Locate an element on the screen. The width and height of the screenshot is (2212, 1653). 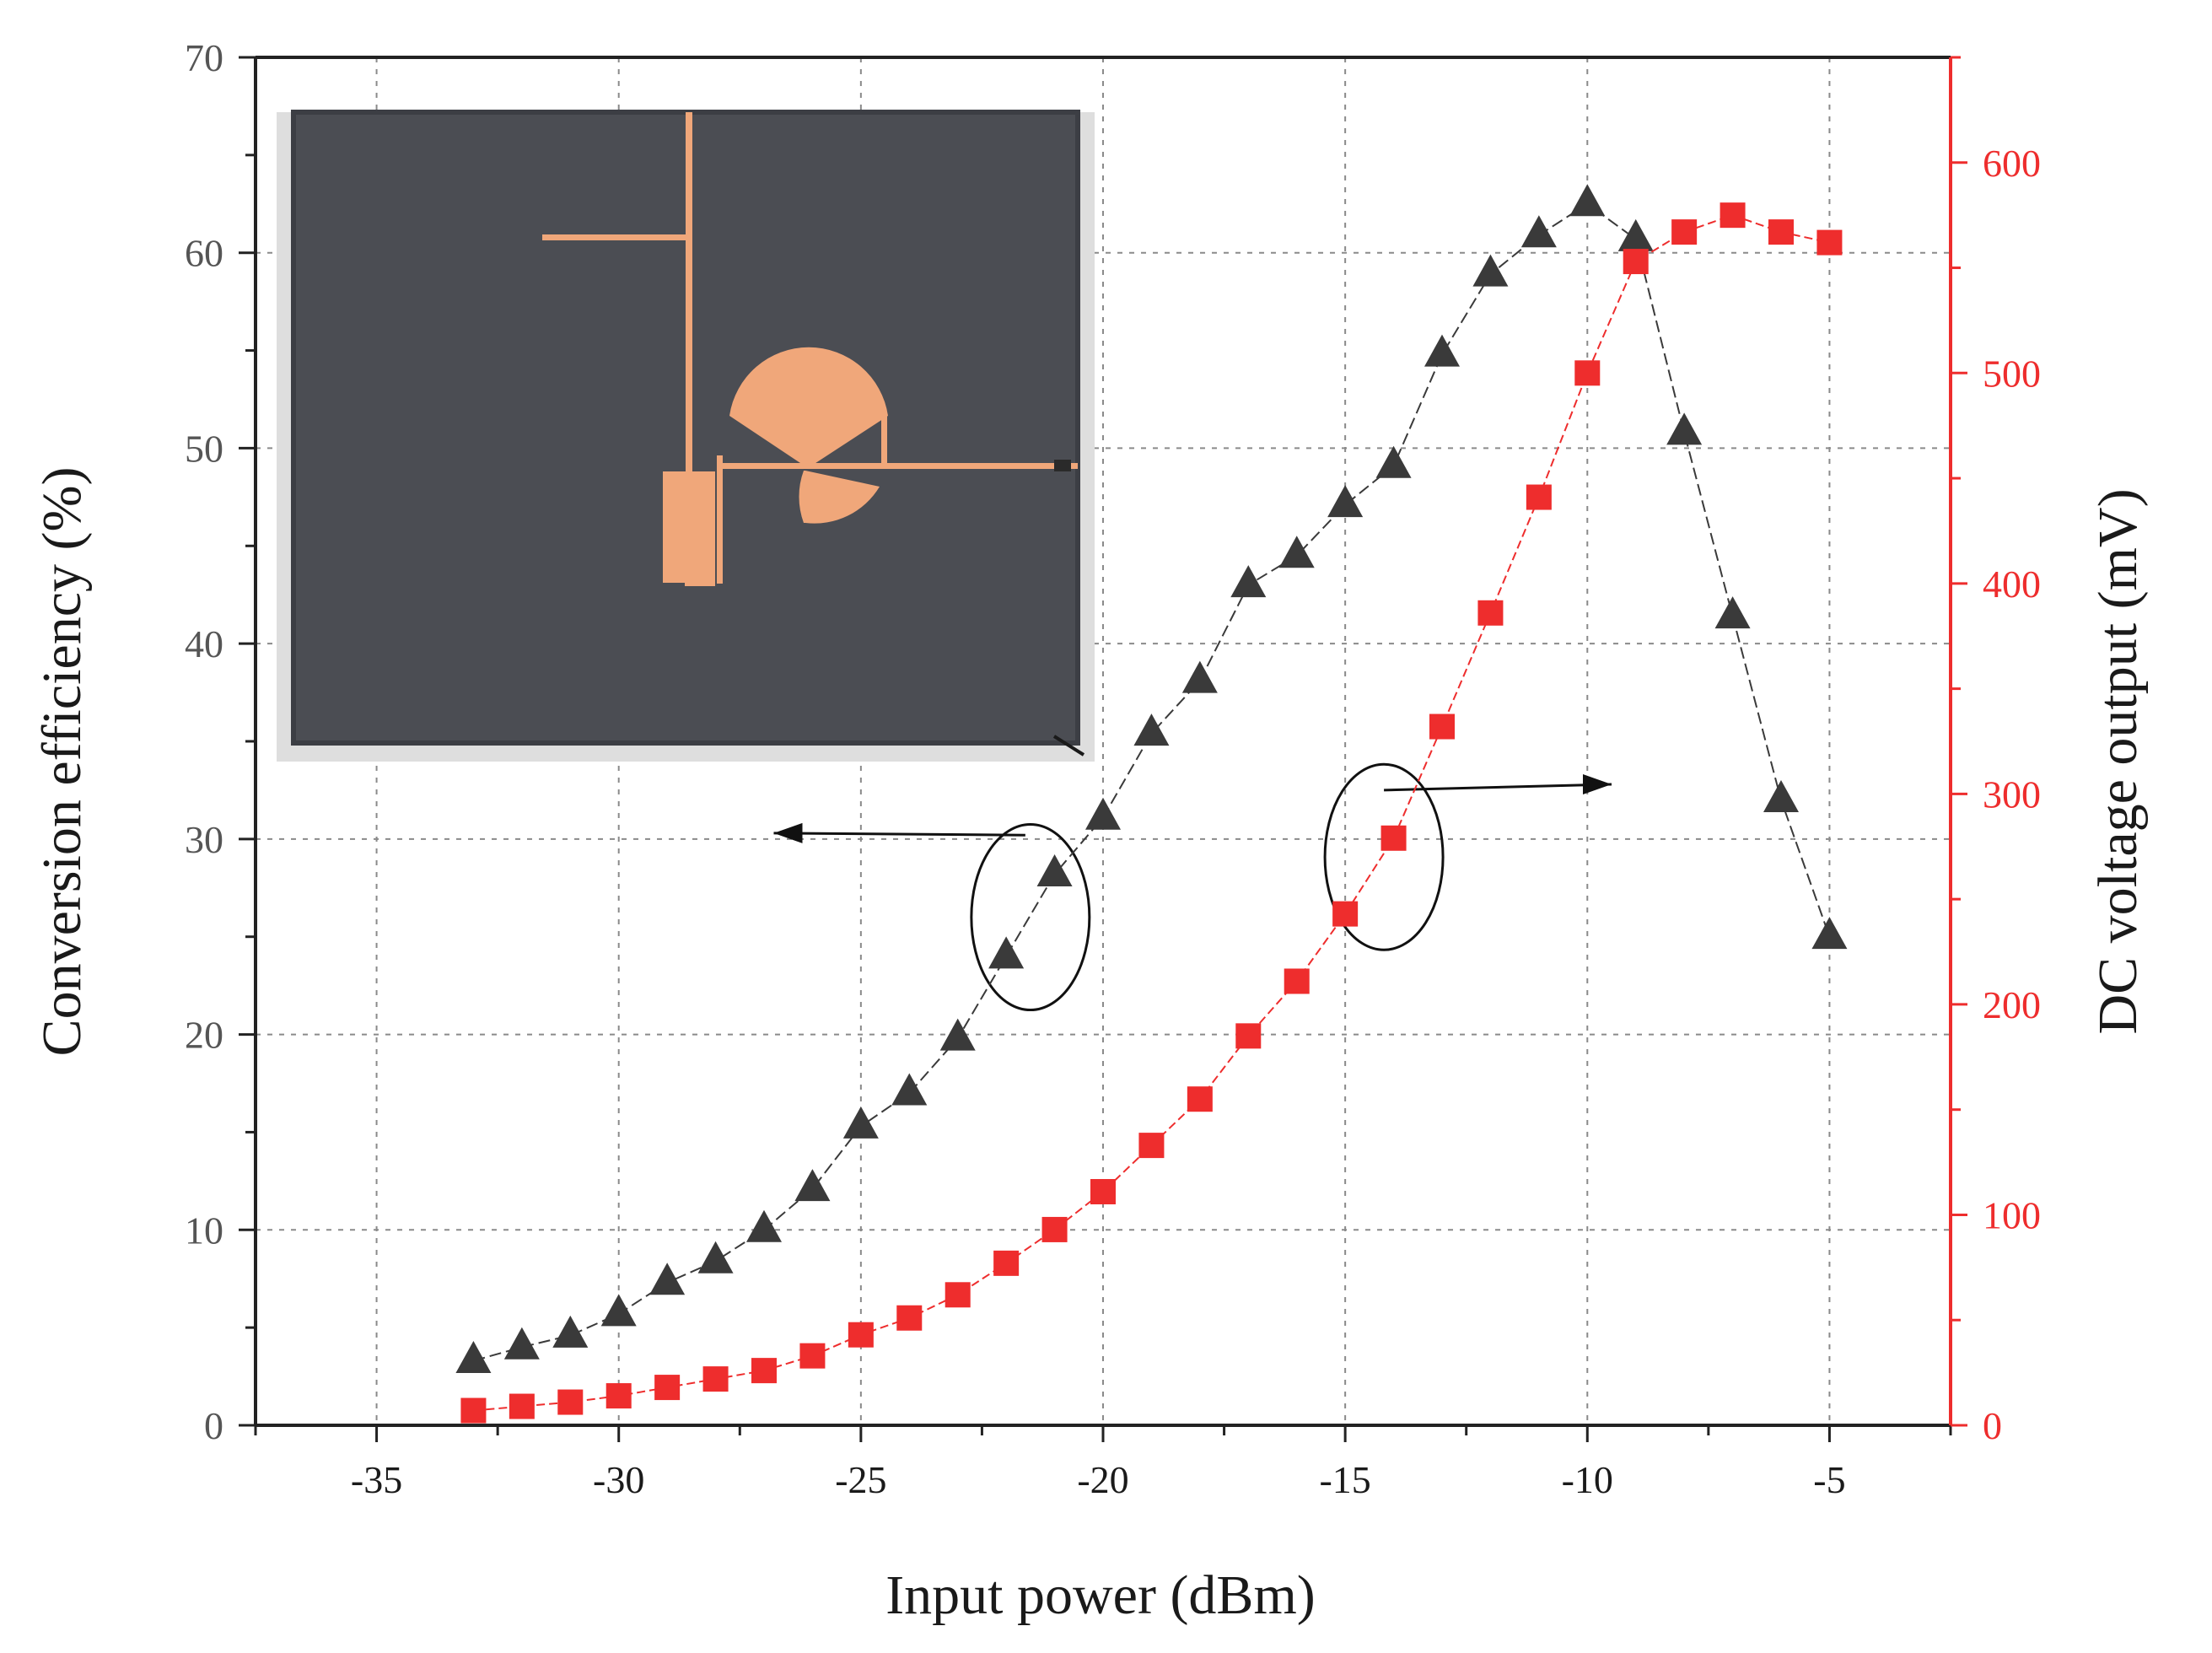
y-left-tick-label: 50 is located at coordinates (204, 448).